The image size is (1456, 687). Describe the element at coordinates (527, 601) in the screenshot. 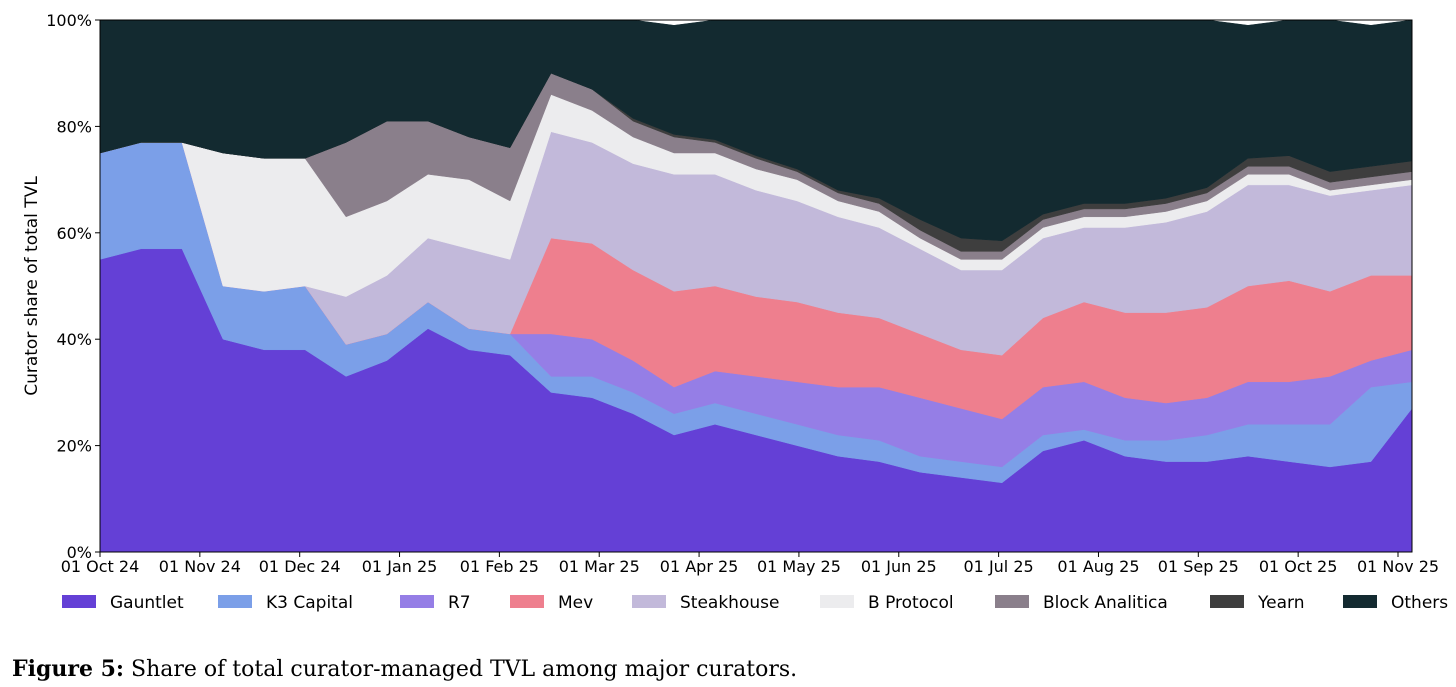

I see `legend-swatch-mev` at that location.